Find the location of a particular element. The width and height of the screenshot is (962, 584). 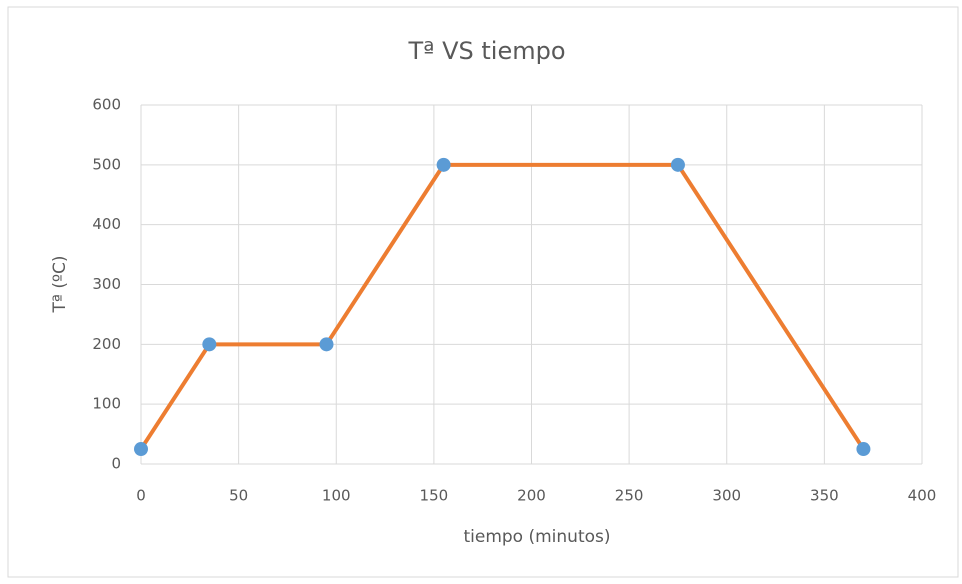

y-tick-label: 200 is located at coordinates (106, 344).